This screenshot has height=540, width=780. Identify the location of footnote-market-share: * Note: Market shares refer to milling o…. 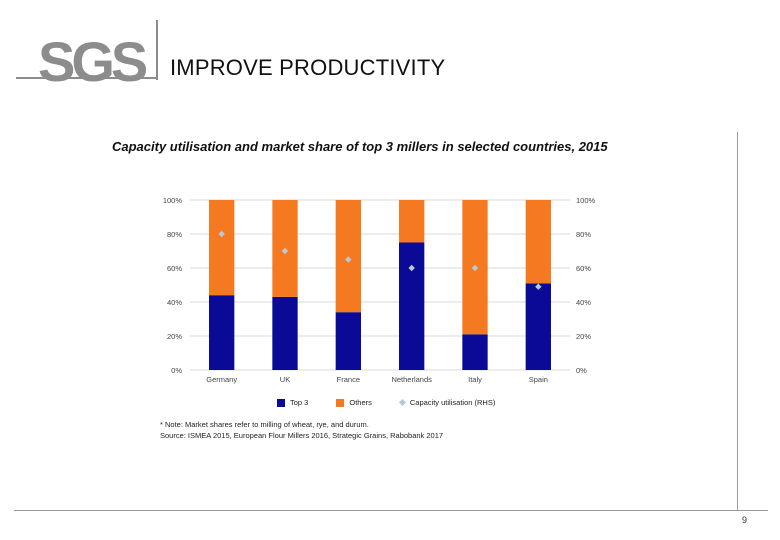
(264, 424).